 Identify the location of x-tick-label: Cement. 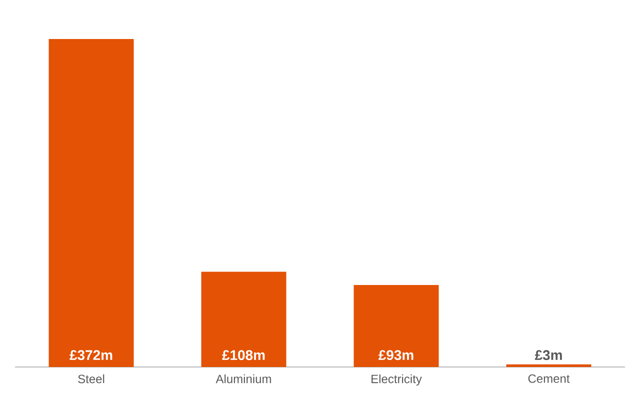
(549, 378).